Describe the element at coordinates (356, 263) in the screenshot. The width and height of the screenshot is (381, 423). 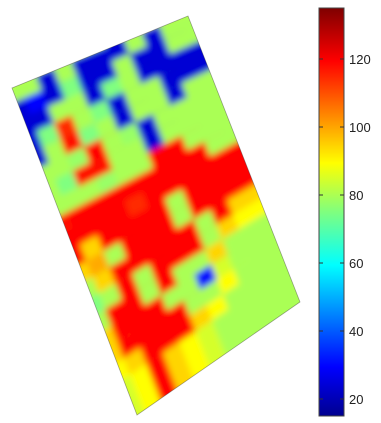
I see `colorbar-tick-label: 60` at that location.